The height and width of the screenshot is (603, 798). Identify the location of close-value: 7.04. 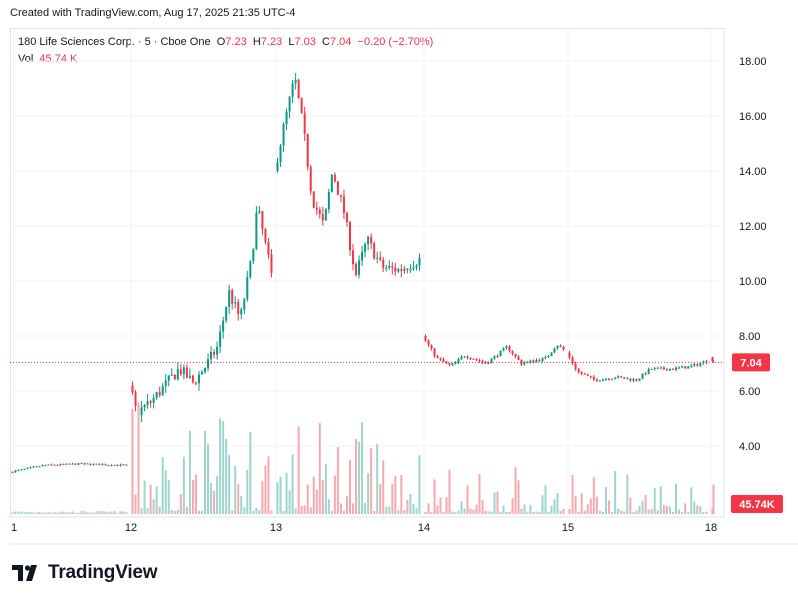
(340, 42).